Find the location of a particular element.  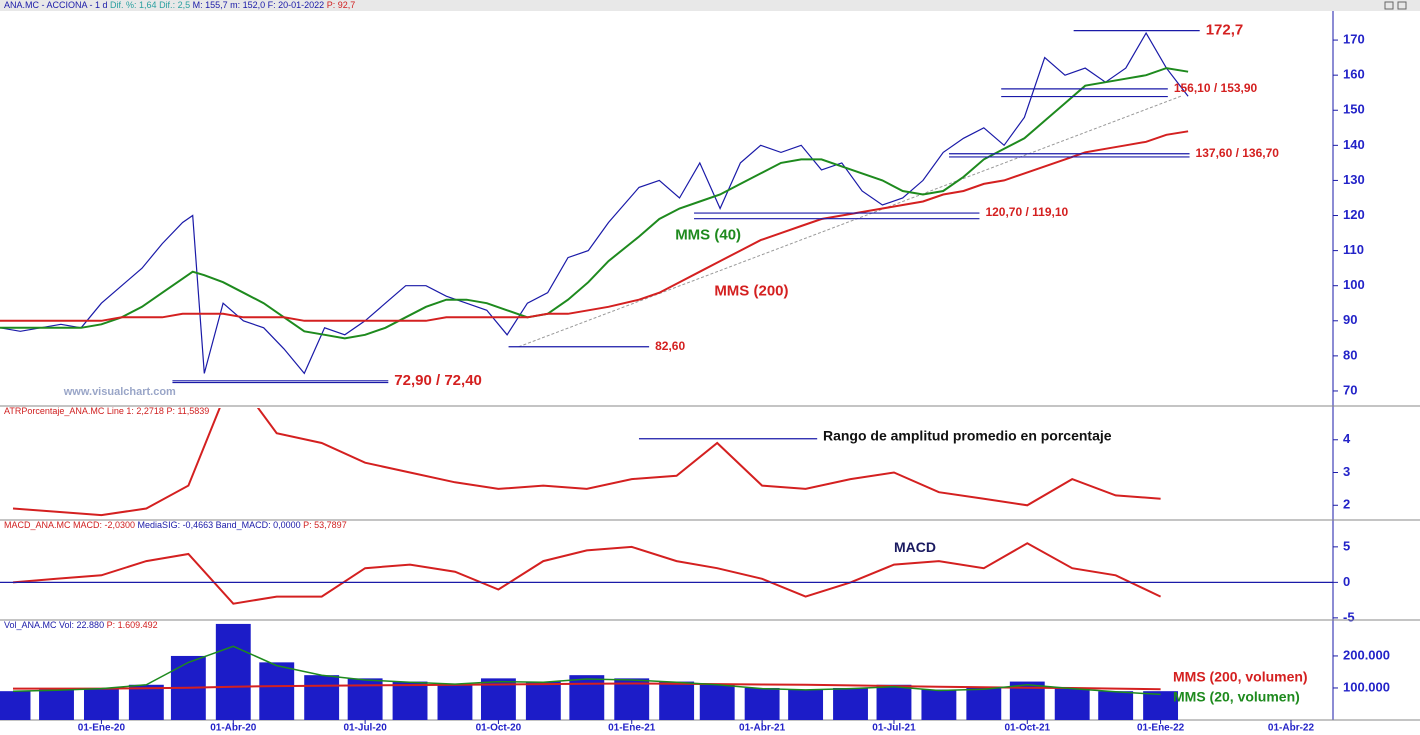

y-tick-label: 80 is located at coordinates (1350, 354).